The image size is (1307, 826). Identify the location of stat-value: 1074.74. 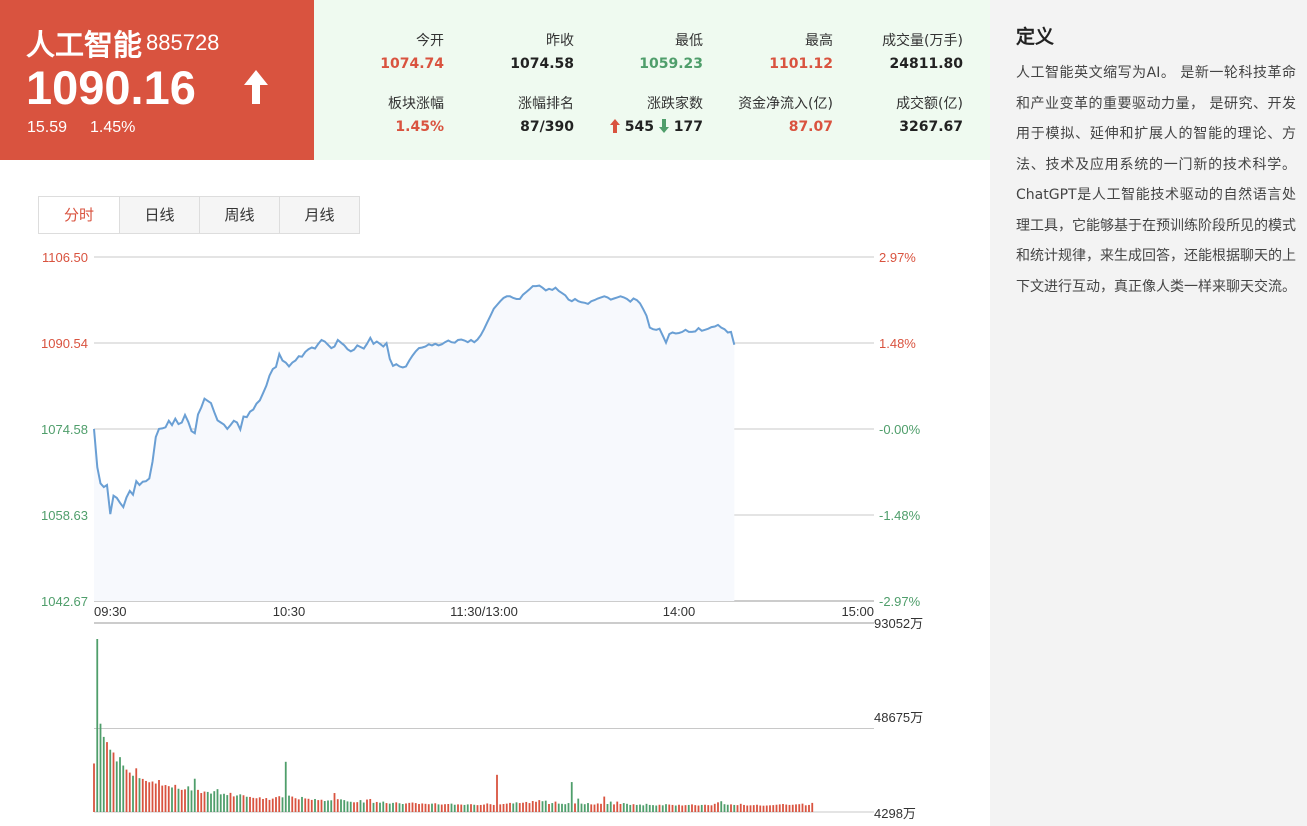
(412, 64).